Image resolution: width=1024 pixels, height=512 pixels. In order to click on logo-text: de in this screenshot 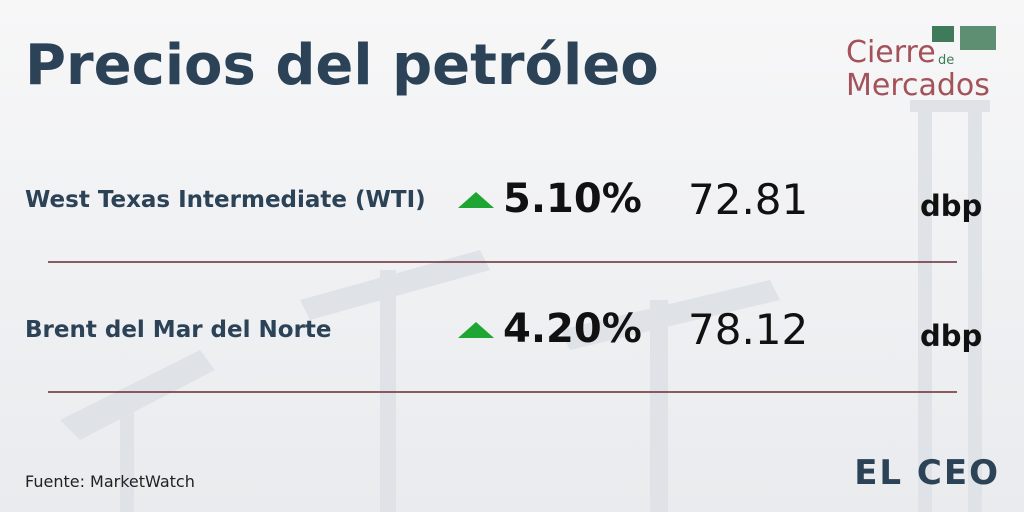, I will do `click(946, 60)`.